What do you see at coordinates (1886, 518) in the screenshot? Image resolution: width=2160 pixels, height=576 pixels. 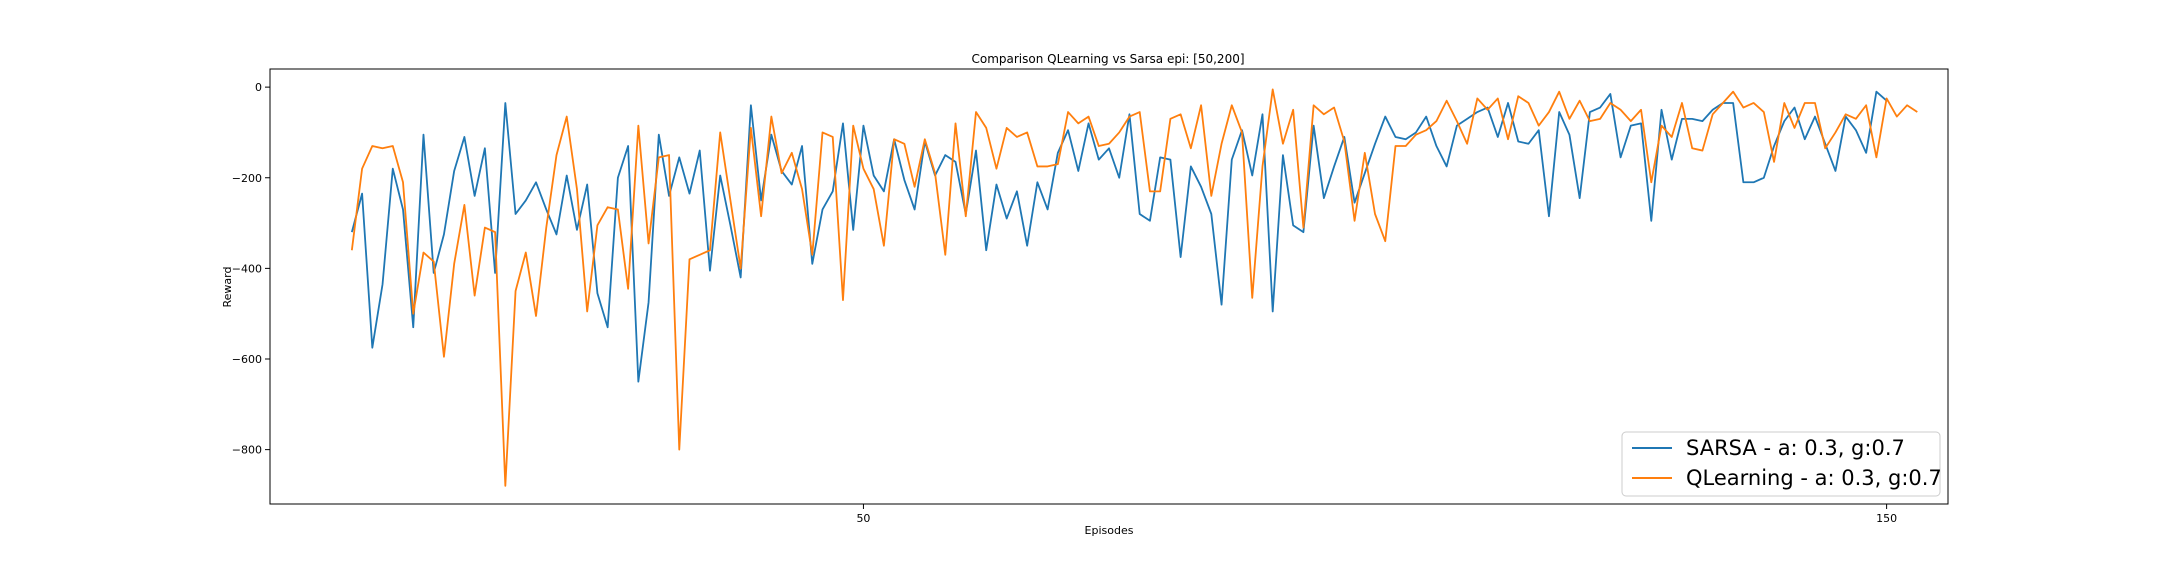 I see `x-tick-label: 150` at bounding box center [1886, 518].